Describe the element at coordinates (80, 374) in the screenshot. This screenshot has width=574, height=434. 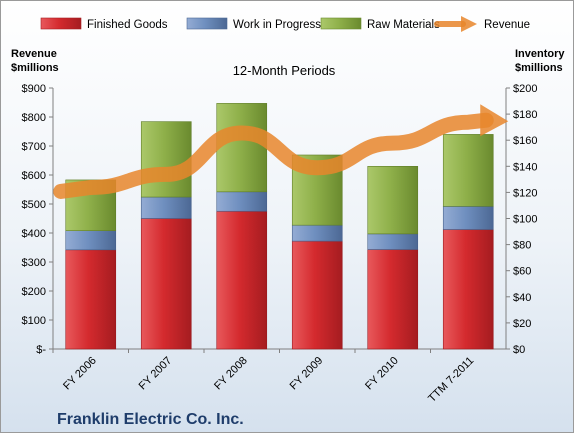
I see `x-tick-label: FY 2006` at that location.